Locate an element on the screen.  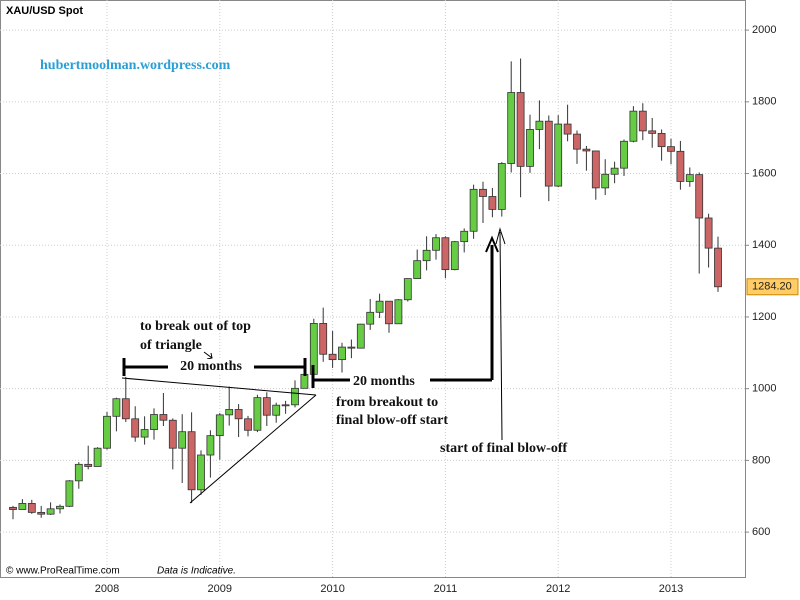
price-box is located at coordinates (772, 287).